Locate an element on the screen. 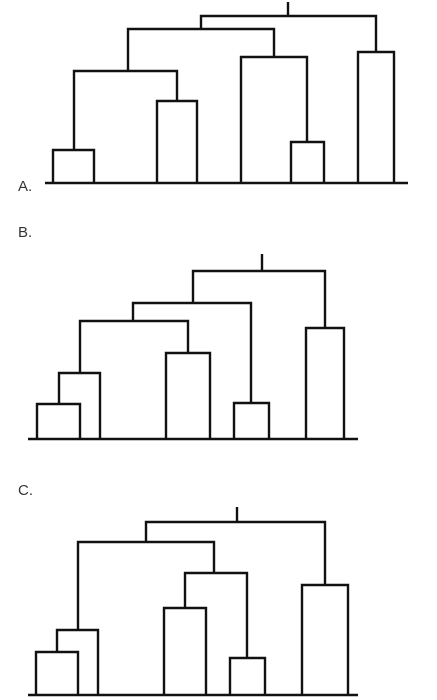 This screenshot has height=700, width=437. root-bar-c is located at coordinates (235, 552).